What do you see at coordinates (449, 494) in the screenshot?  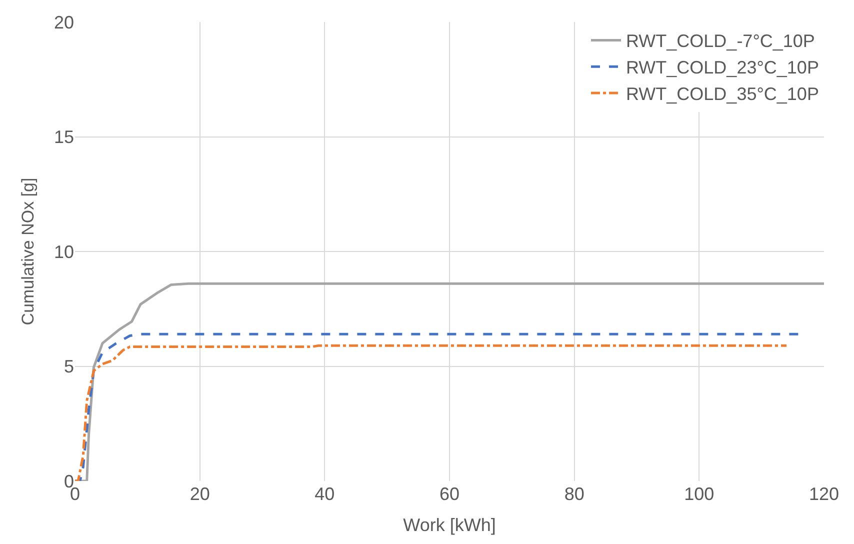 I see `x-tick-label: 60` at bounding box center [449, 494].